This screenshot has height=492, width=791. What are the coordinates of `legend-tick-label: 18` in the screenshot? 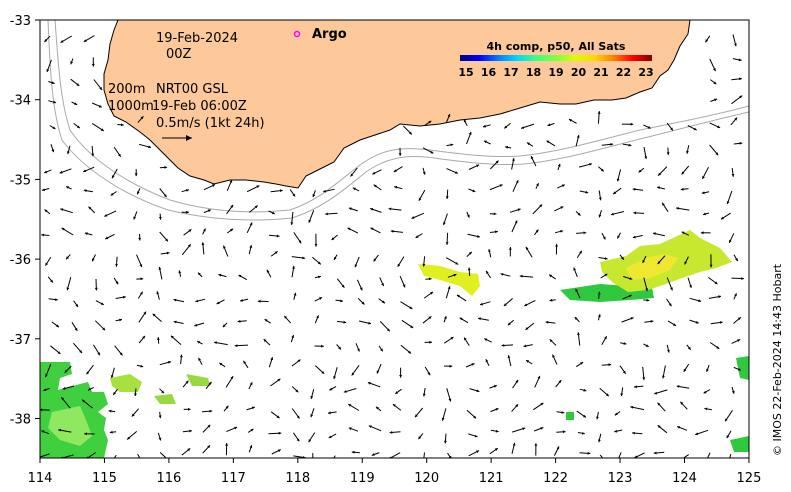 It's located at (533, 72).